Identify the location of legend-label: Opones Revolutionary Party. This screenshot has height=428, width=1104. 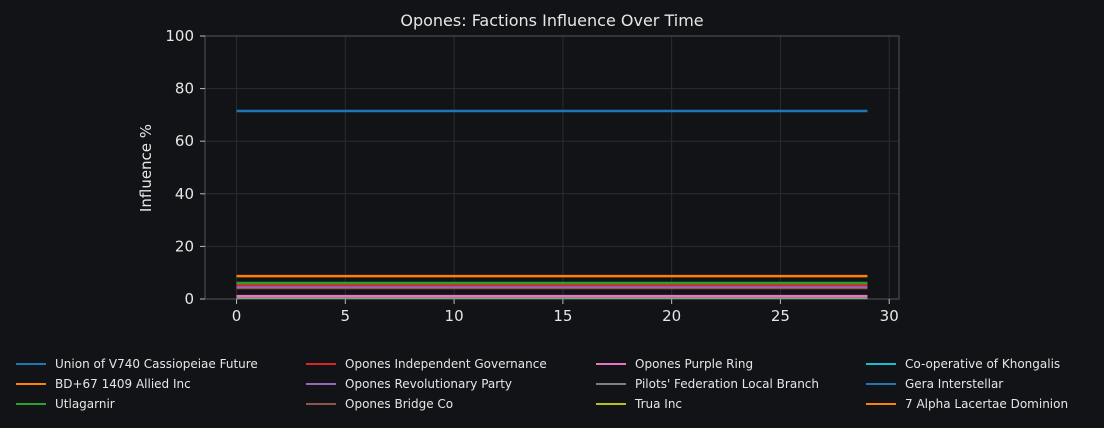
(429, 384).